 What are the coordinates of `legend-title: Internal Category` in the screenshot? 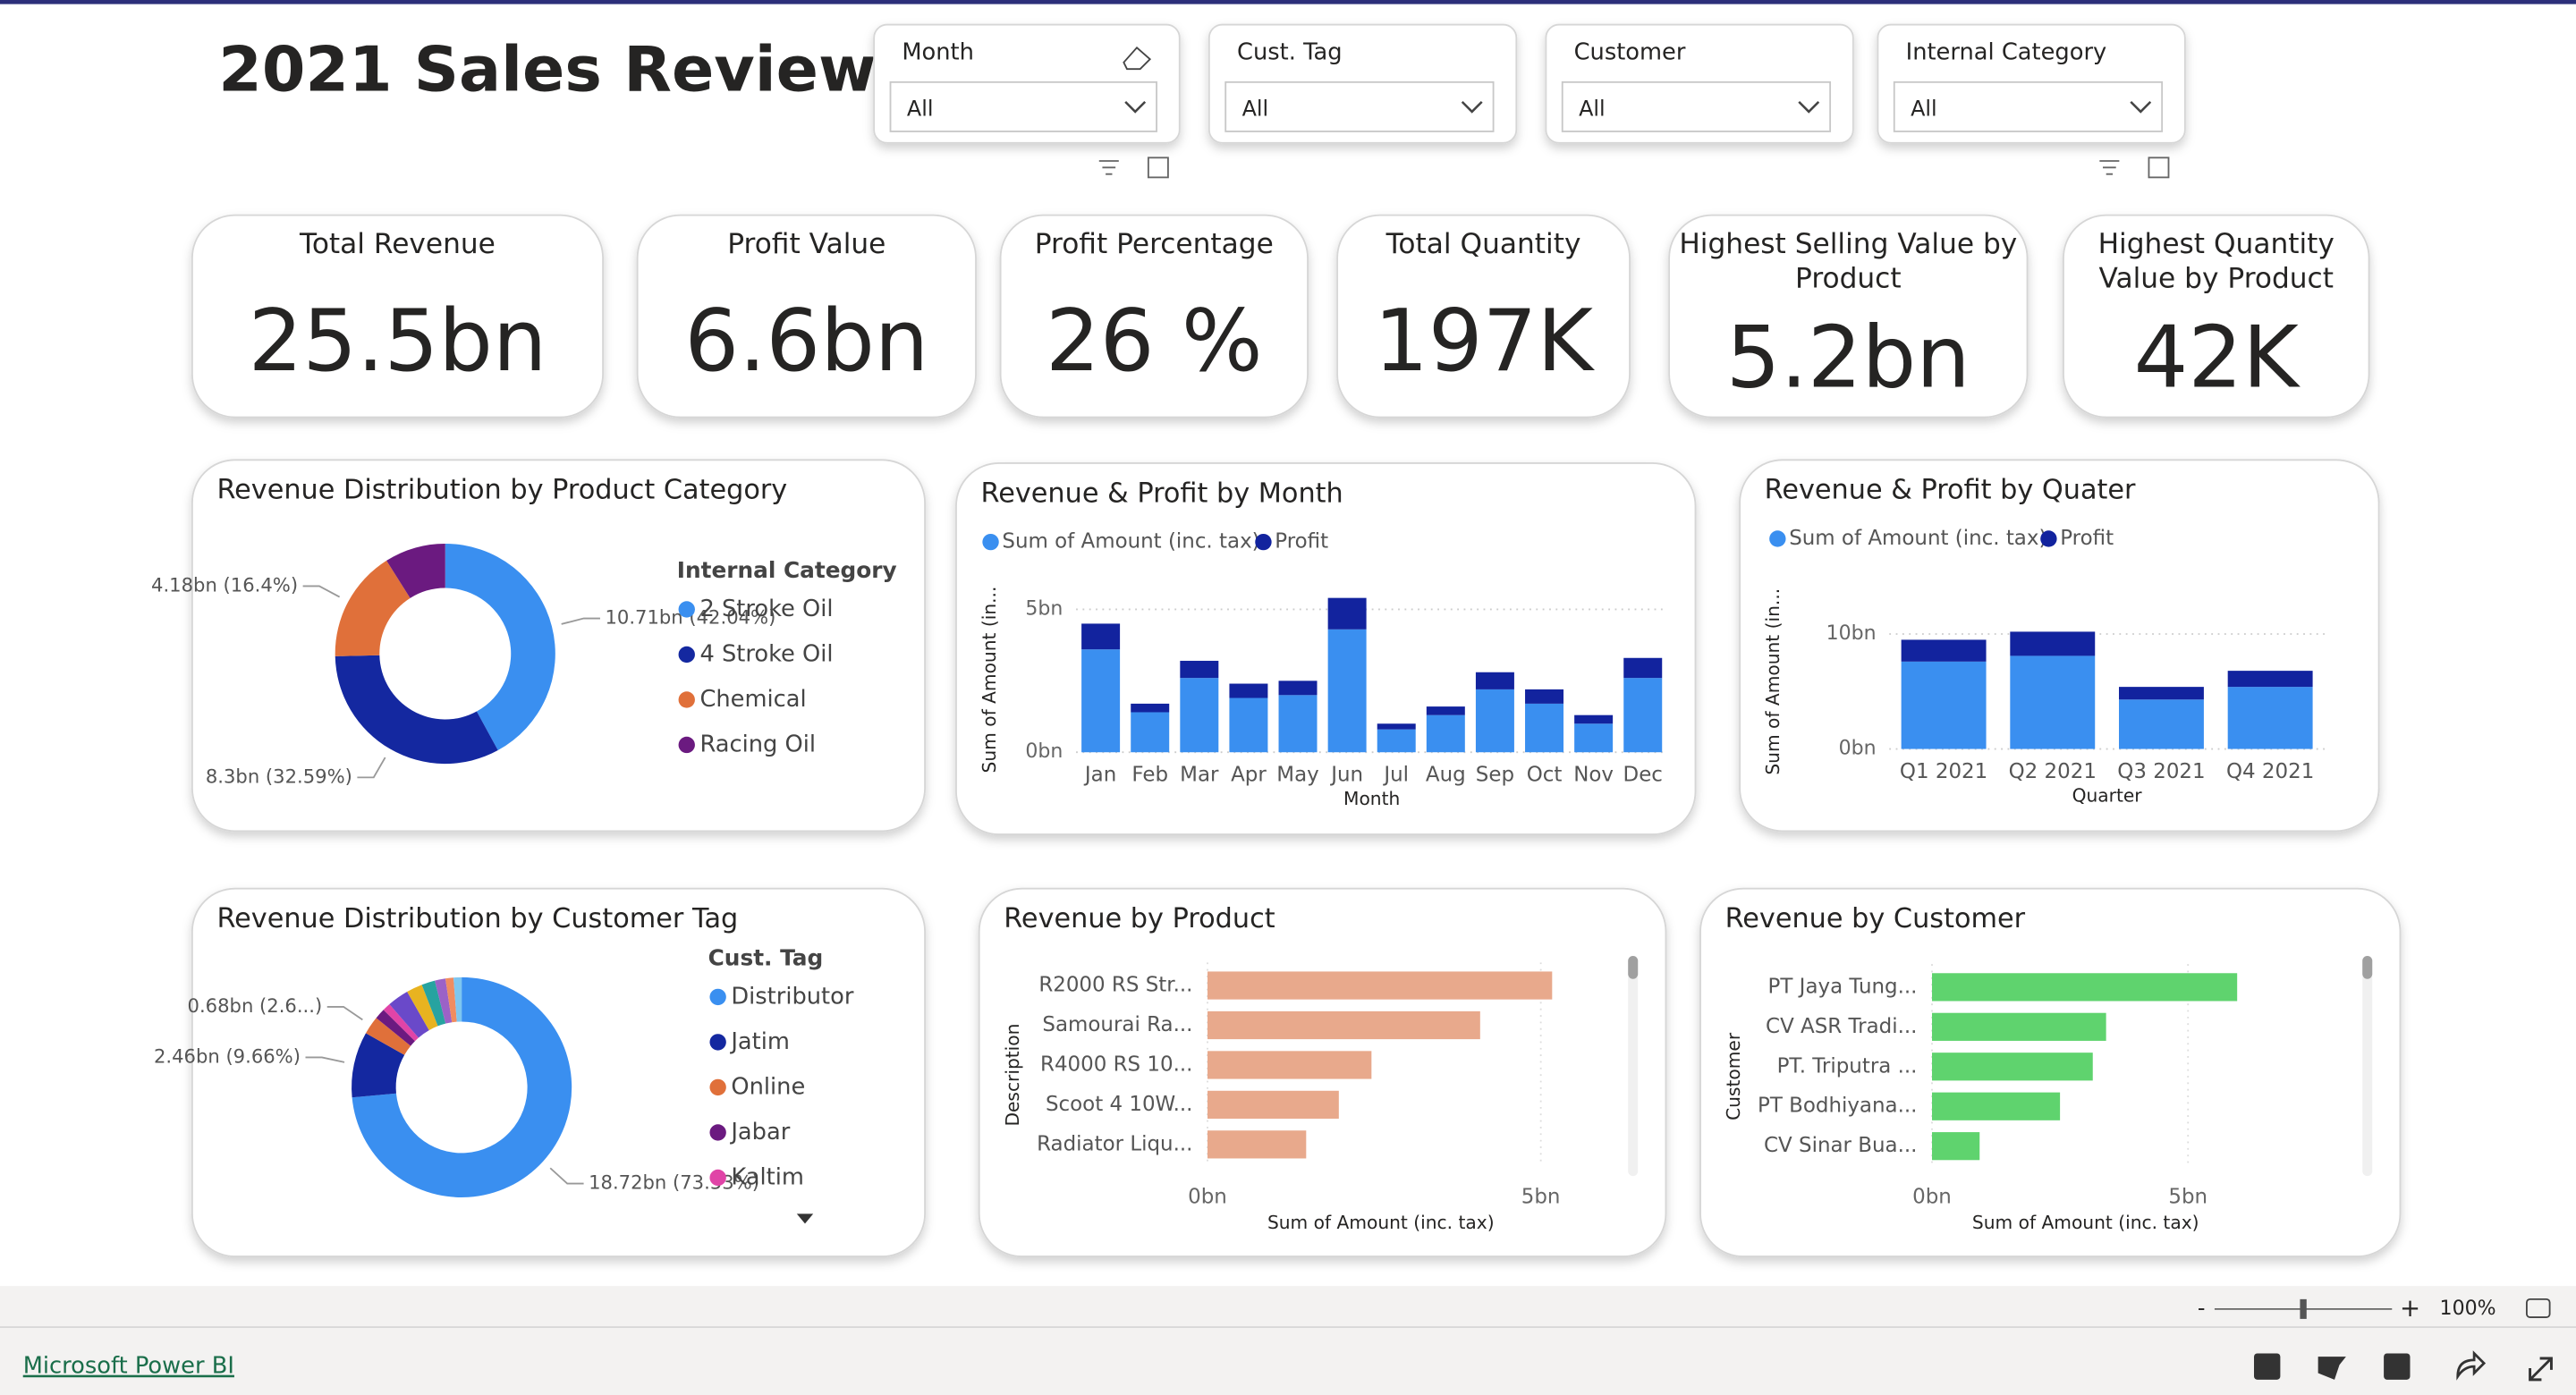 It's located at (787, 570).